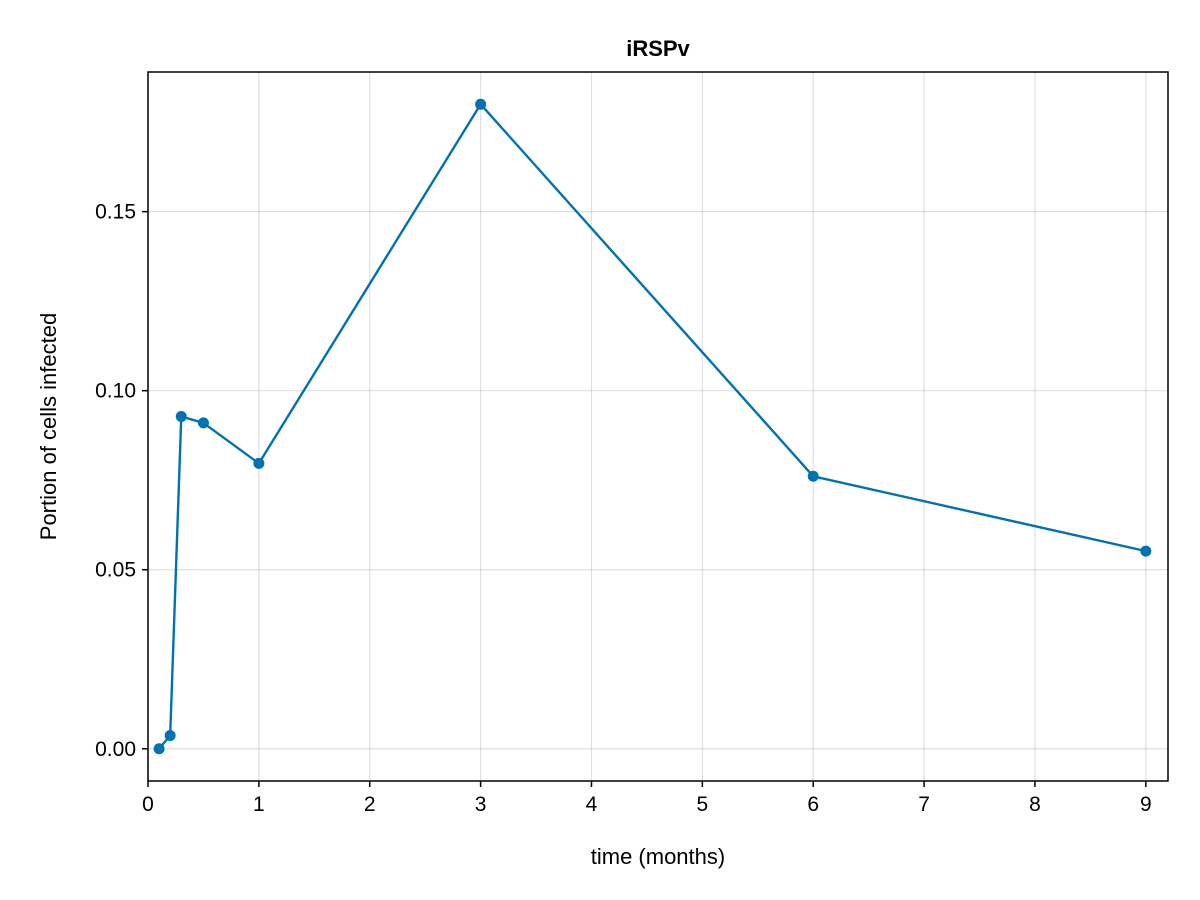 This screenshot has width=1200, height=900. Describe the element at coordinates (115, 749) in the screenshot. I see `y-tick-label: 0.00` at that location.